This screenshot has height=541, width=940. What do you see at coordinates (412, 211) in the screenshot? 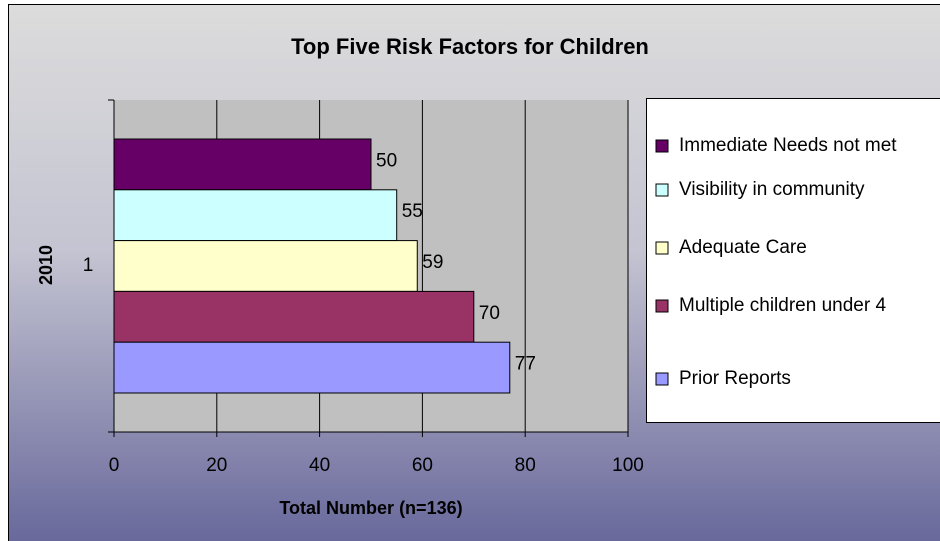
I see `data-label: 55` at bounding box center [412, 211].